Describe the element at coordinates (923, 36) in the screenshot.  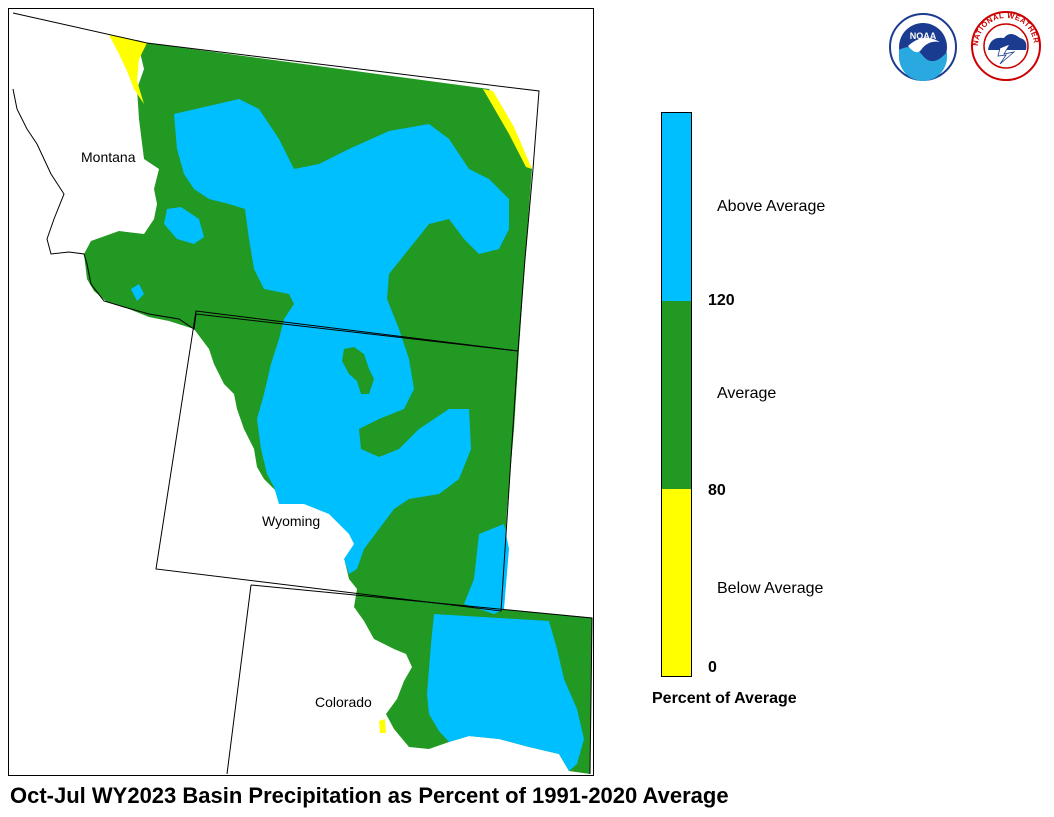
I see `noaa-logo-text: NOAA` at that location.